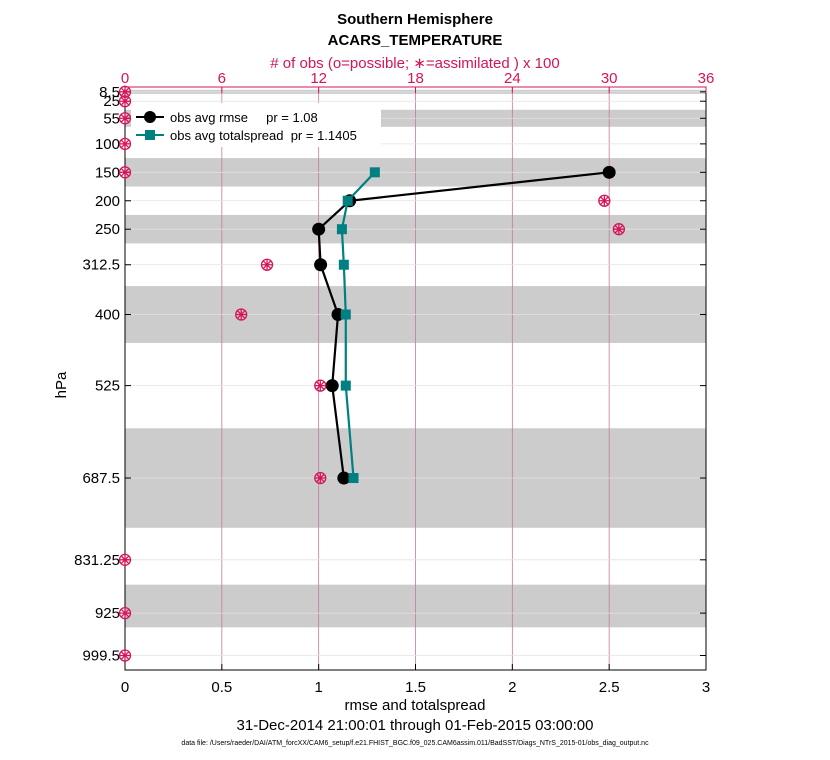 This screenshot has height=760, width=830. I want to click on chart-subtitle: ACARS_TEMPERATURE, so click(415, 40).